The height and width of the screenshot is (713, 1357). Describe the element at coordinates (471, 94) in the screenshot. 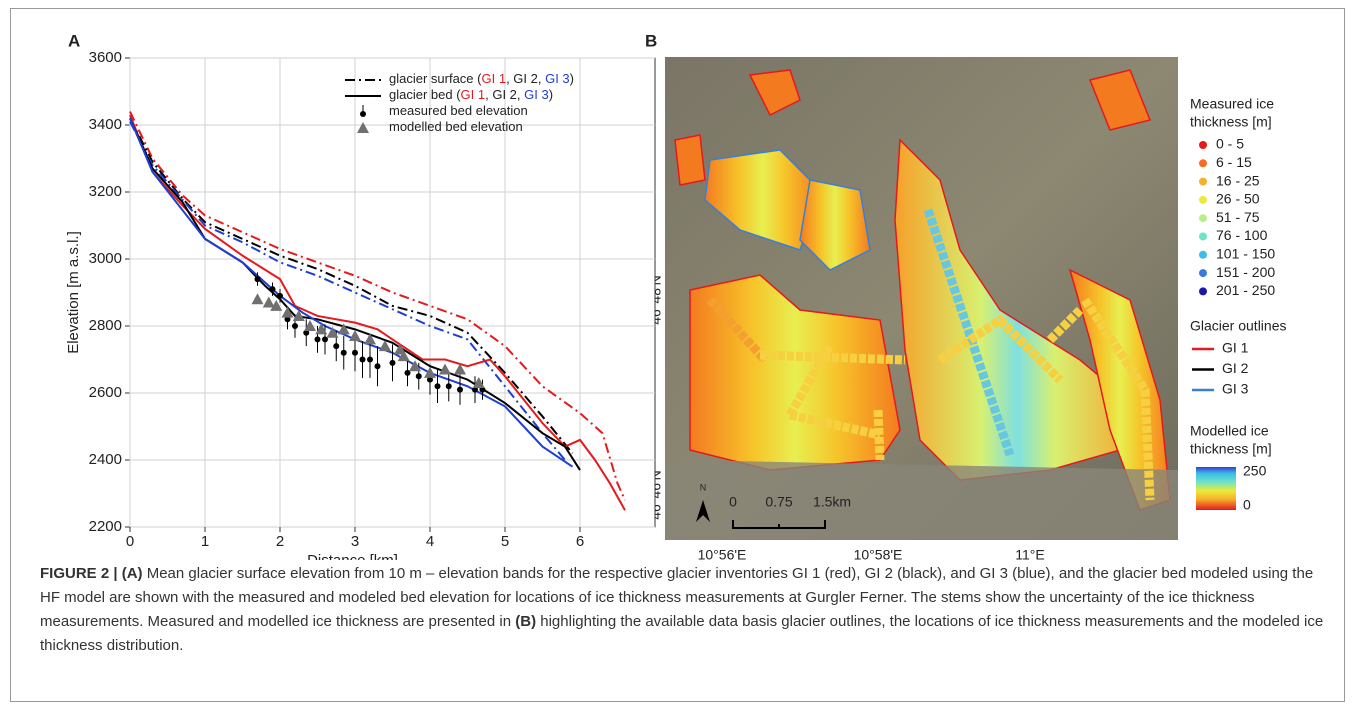

I see `legend-label: glacier bed (GI 1, GI 2, GI 3)` at that location.